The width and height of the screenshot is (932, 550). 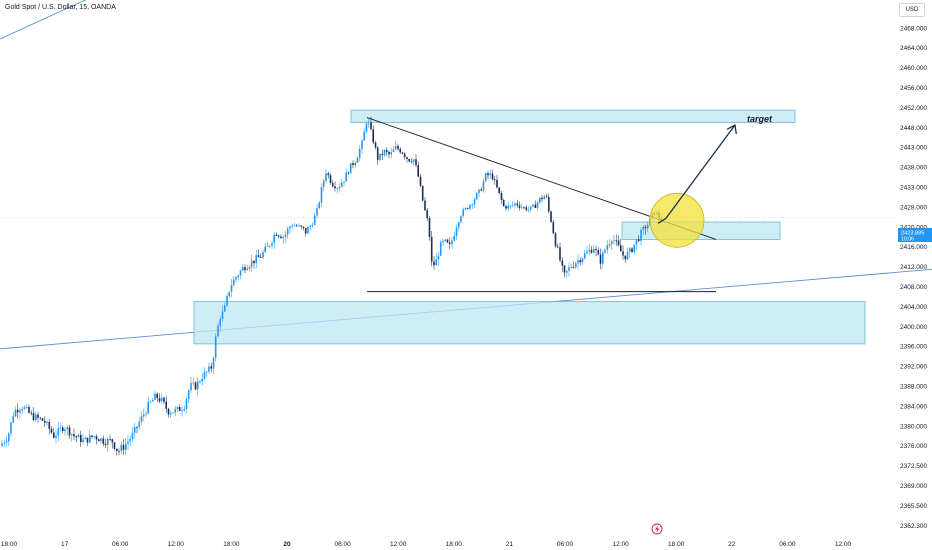 What do you see at coordinates (65, 544) in the screenshot?
I see `time-tick-label: 17` at bounding box center [65, 544].